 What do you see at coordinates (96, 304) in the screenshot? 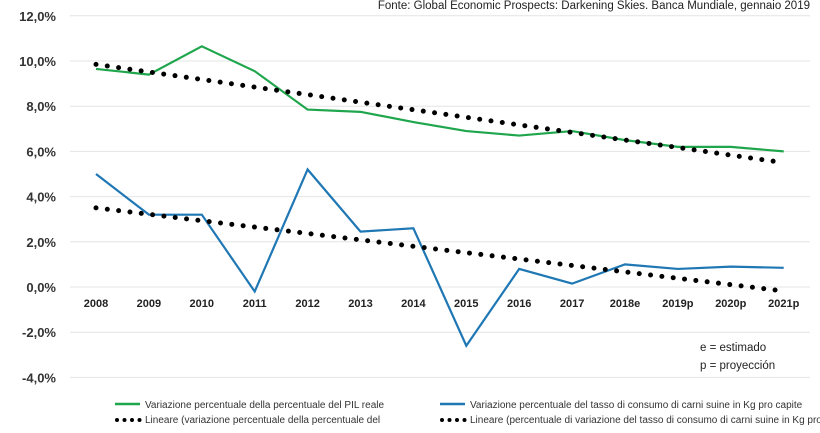
I see `x-tick-label: 2008` at bounding box center [96, 304].